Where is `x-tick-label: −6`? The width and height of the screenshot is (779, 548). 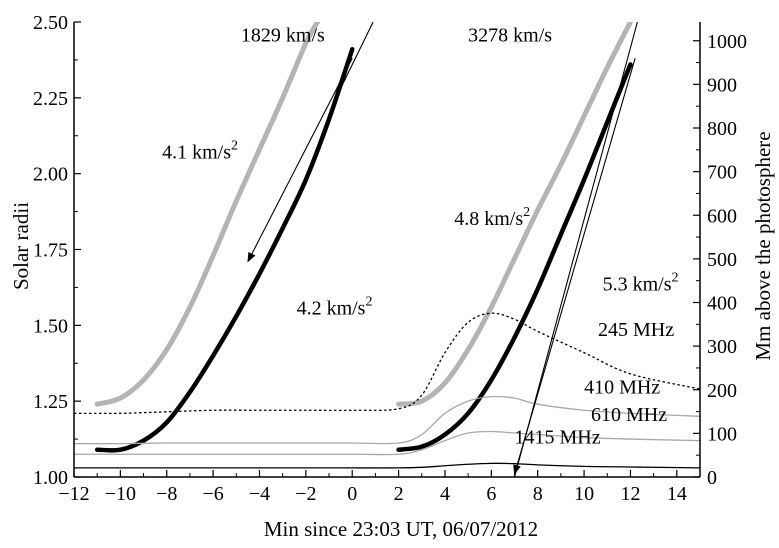 x-tick-label: −6 is located at coordinates (212, 494).